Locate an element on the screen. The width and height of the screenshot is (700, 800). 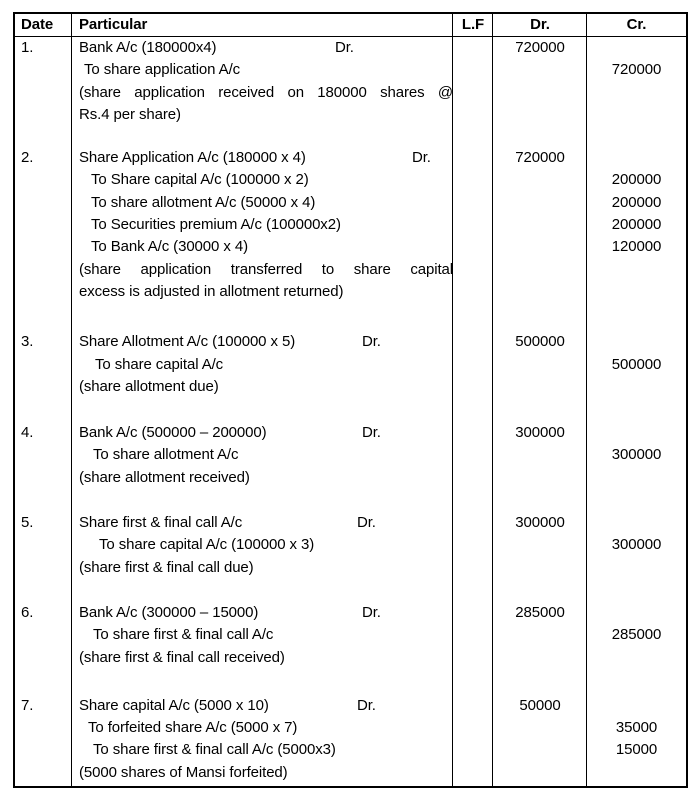
particular-line: To Share capital A/c (100000 x 2) is located at coordinates (200, 180).